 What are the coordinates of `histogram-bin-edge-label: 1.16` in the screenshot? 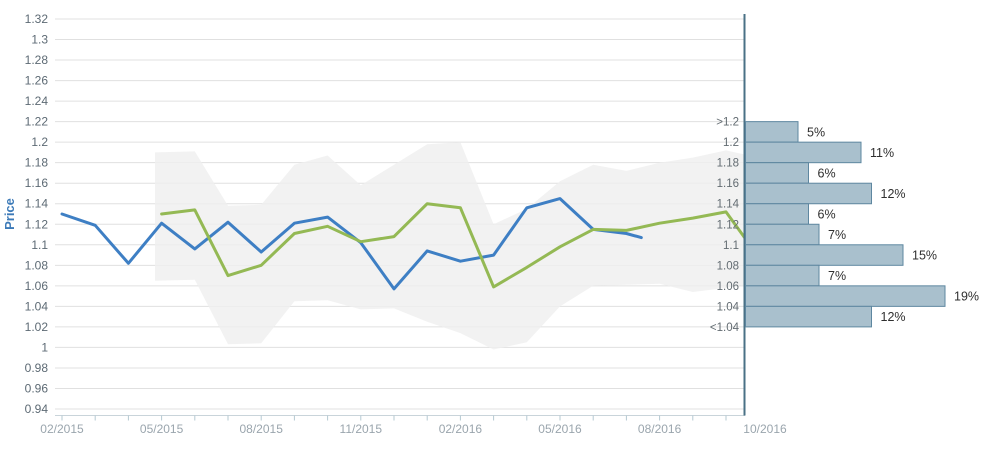 It's located at (728, 184).